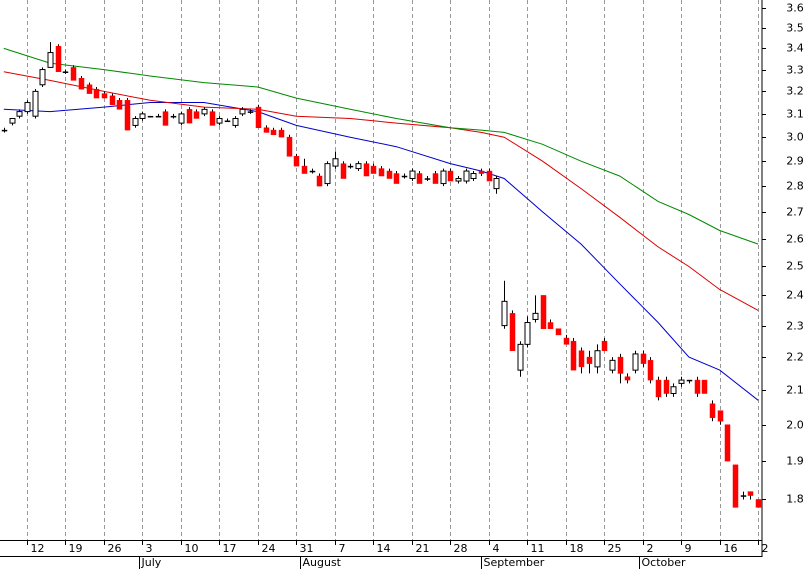  Describe the element at coordinates (149, 548) in the screenshot. I see `x-tick-label: 3` at that location.